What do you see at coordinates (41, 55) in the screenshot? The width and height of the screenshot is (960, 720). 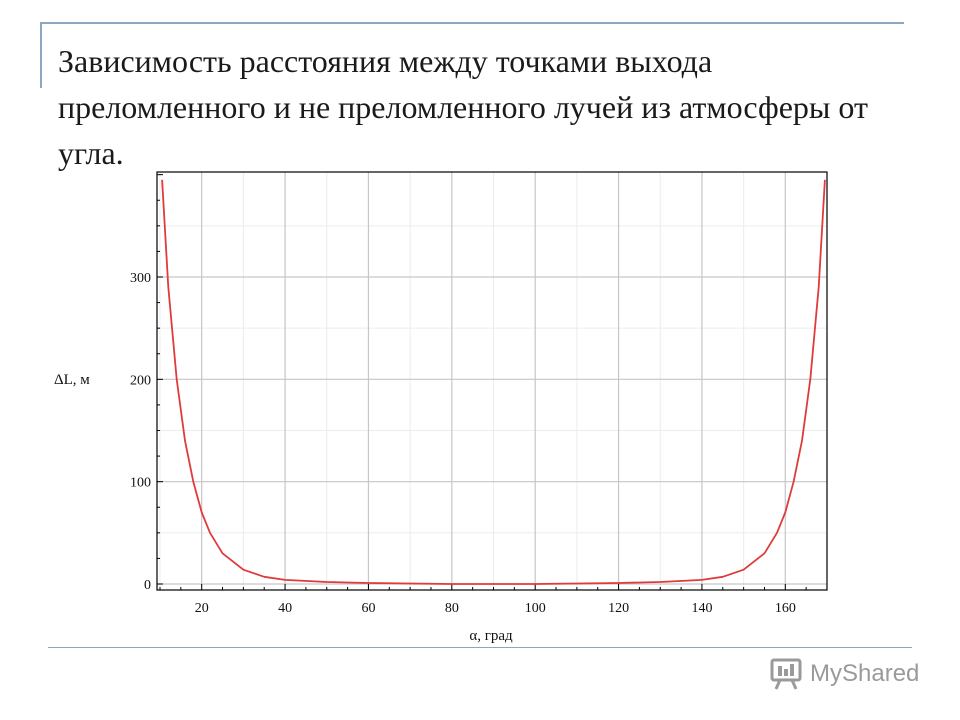 I see `slide-left-accent-line` at bounding box center [41, 55].